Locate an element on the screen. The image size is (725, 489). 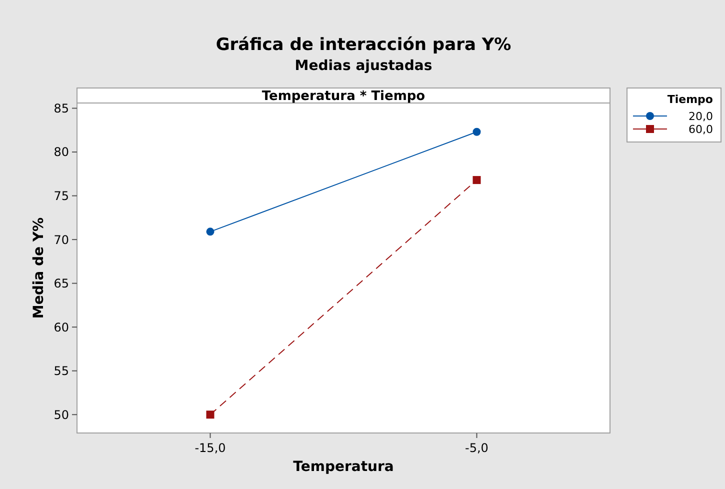
chart-title: Gráfica de interacción para Y% is located at coordinates (364, 45).